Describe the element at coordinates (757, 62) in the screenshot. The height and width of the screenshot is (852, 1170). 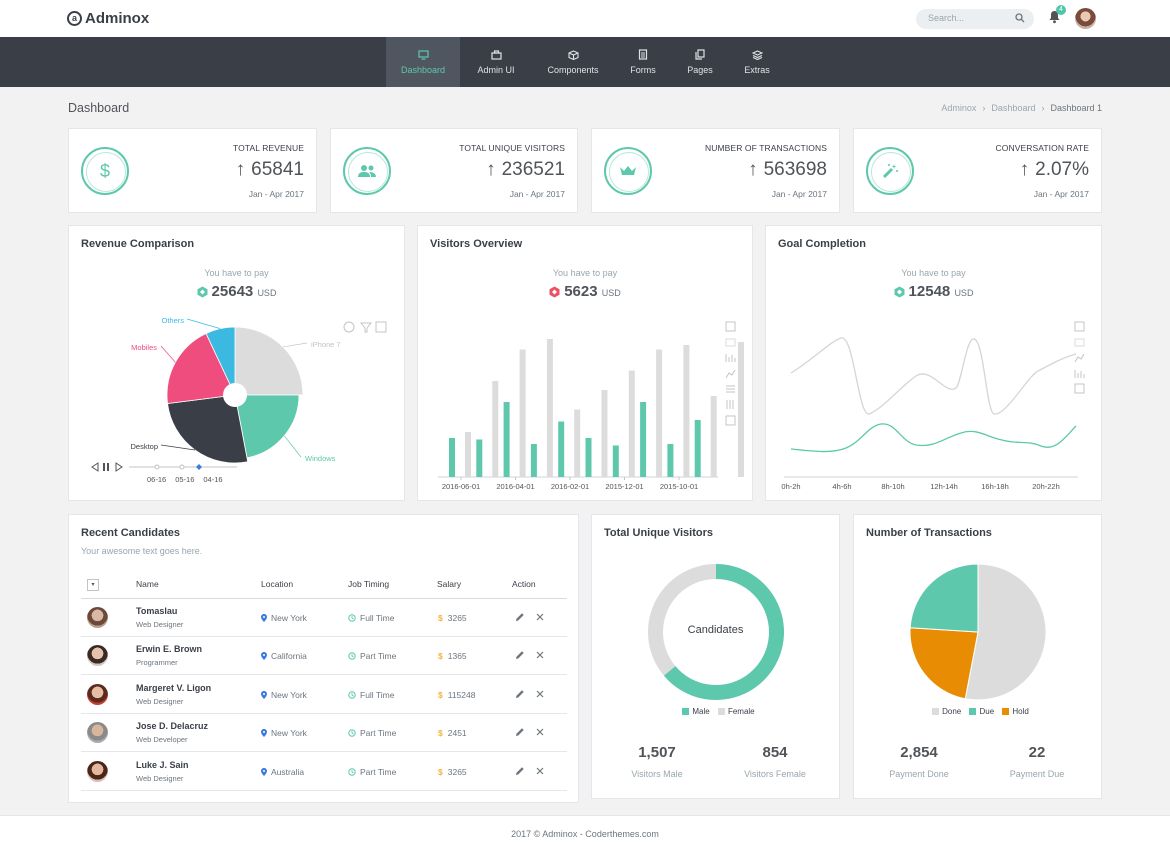
I see `nav-extras: Extras` at that location.